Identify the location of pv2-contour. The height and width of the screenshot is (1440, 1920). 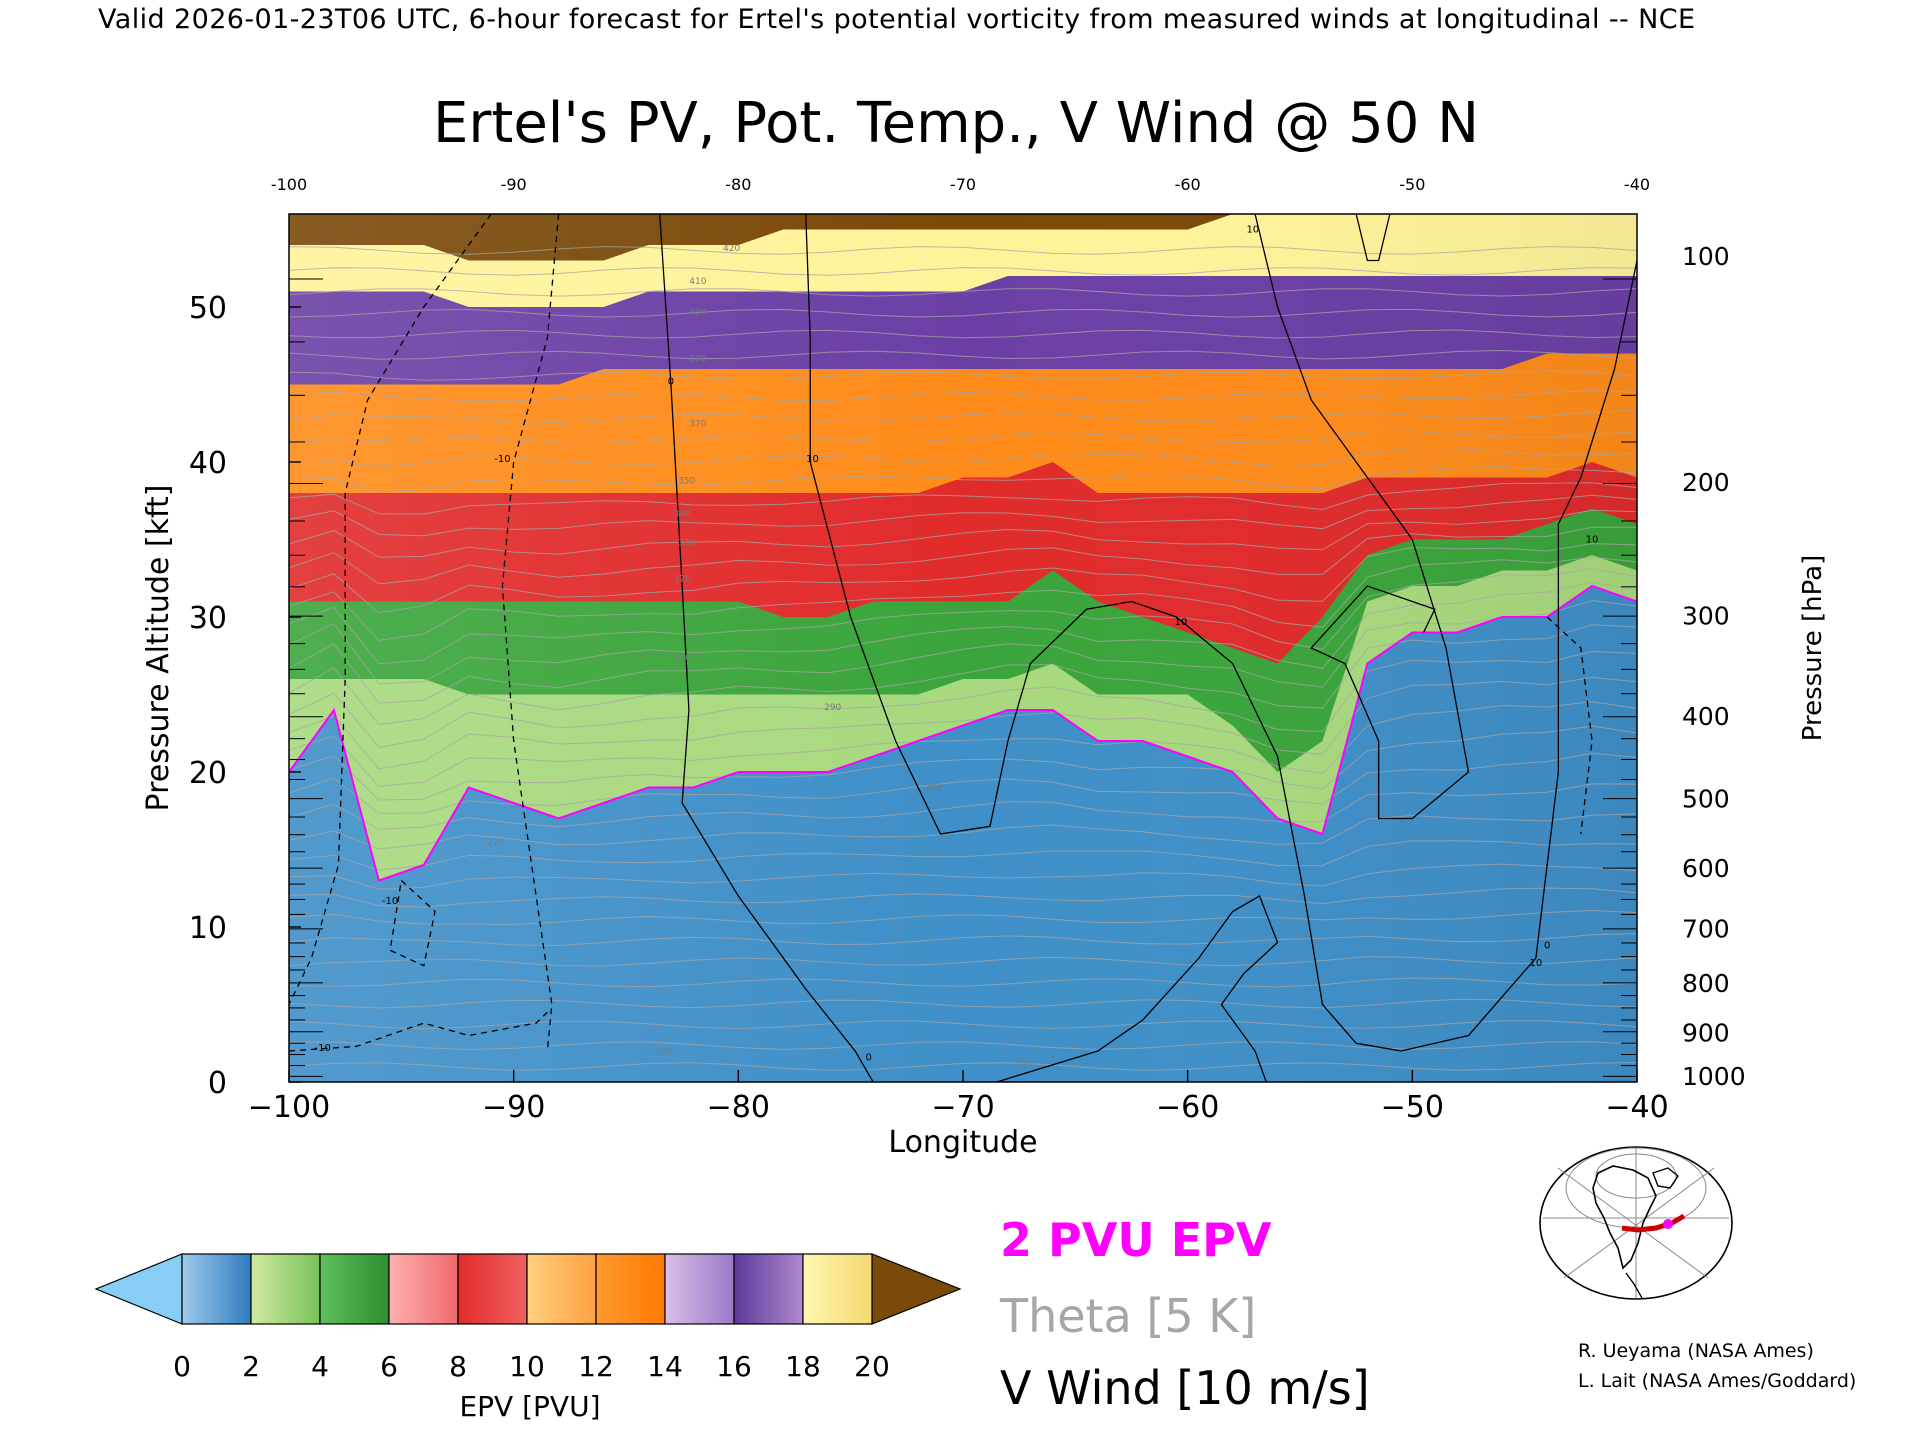
(963, 733).